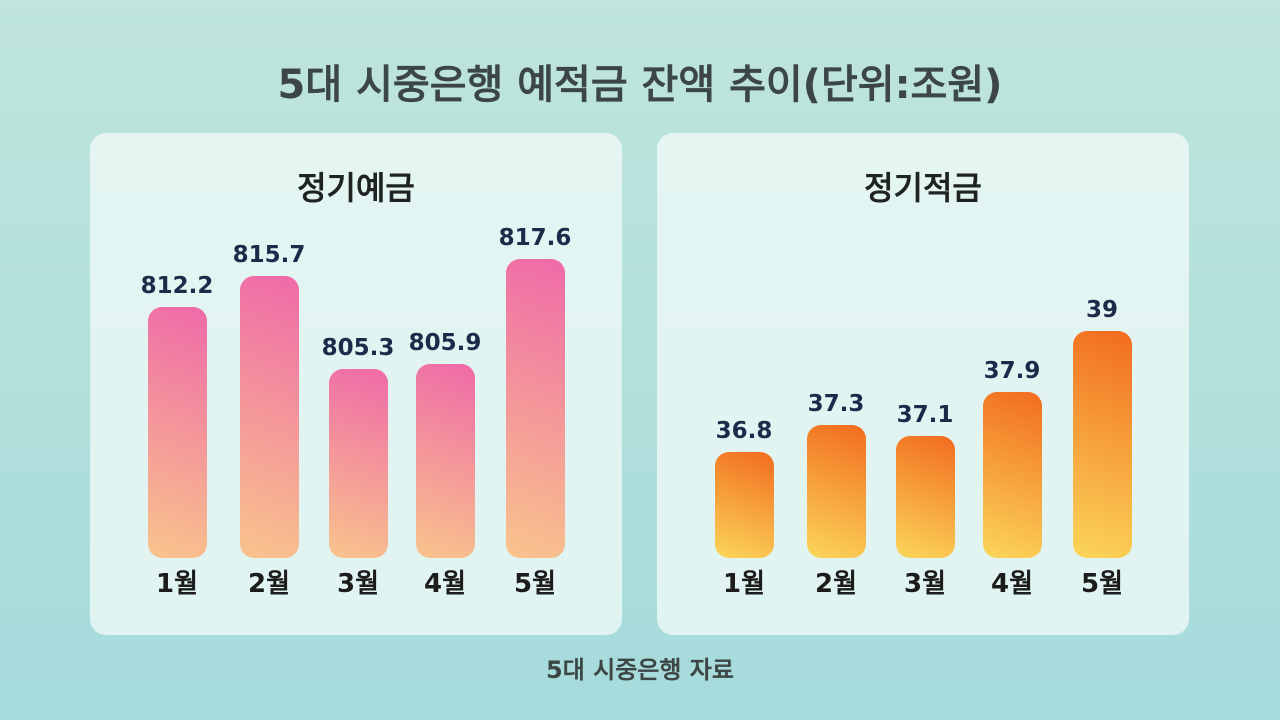  Describe the element at coordinates (923, 188) in the screenshot. I see `chart-title: 정기적금` at that location.